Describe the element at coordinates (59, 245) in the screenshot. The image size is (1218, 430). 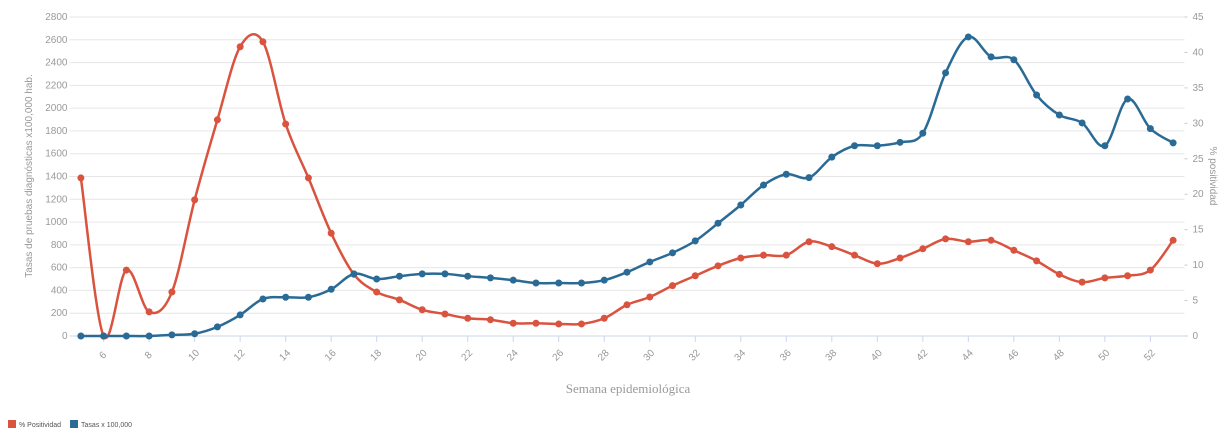
I see `y-tick-label: 800` at that location.